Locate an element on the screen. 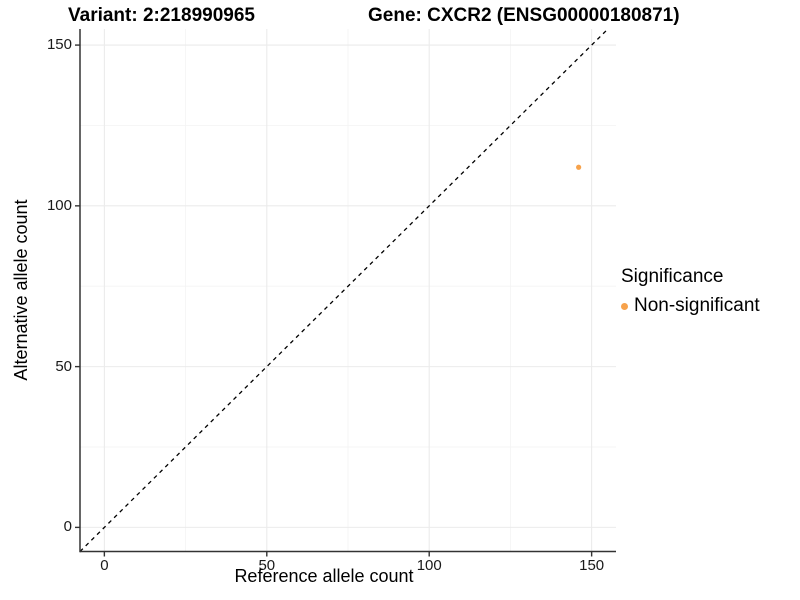 The width and height of the screenshot is (800, 600). y-tick-label: 100 is located at coordinates (59, 205).